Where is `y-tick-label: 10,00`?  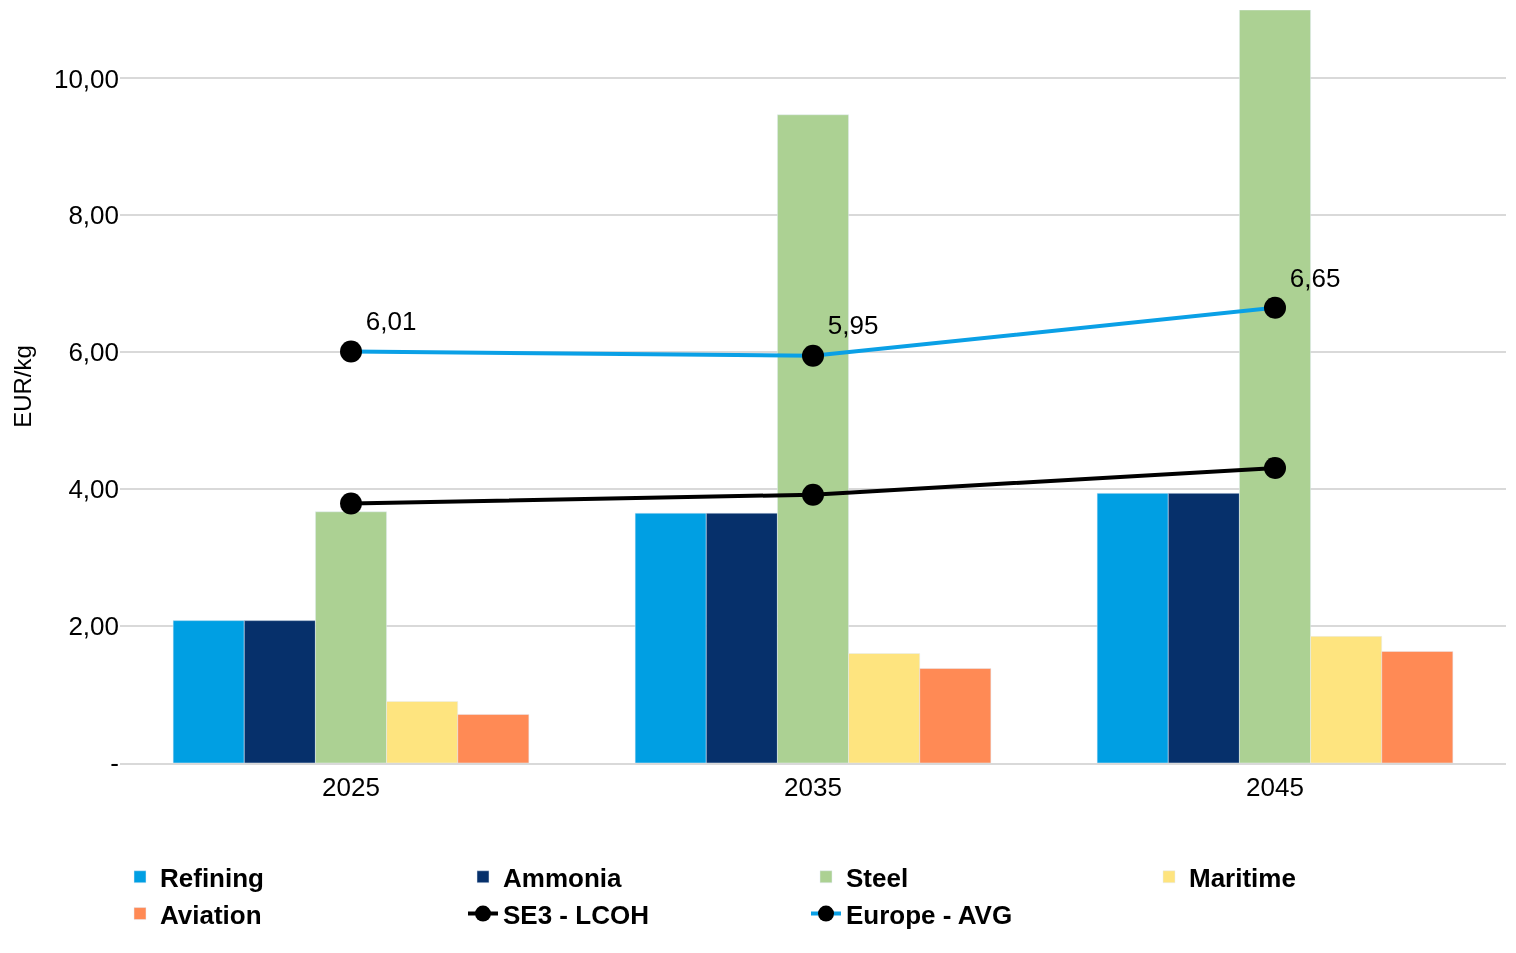 y-tick-label: 10,00 is located at coordinates (86, 78).